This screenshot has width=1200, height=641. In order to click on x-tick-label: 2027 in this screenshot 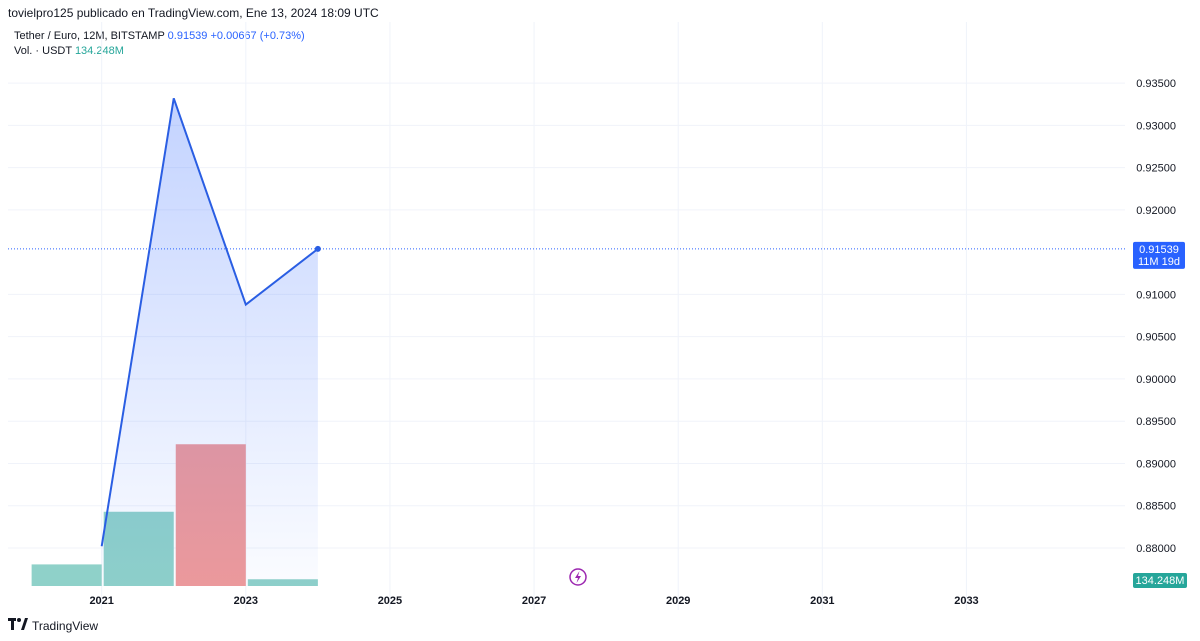, I will do `click(534, 601)`.